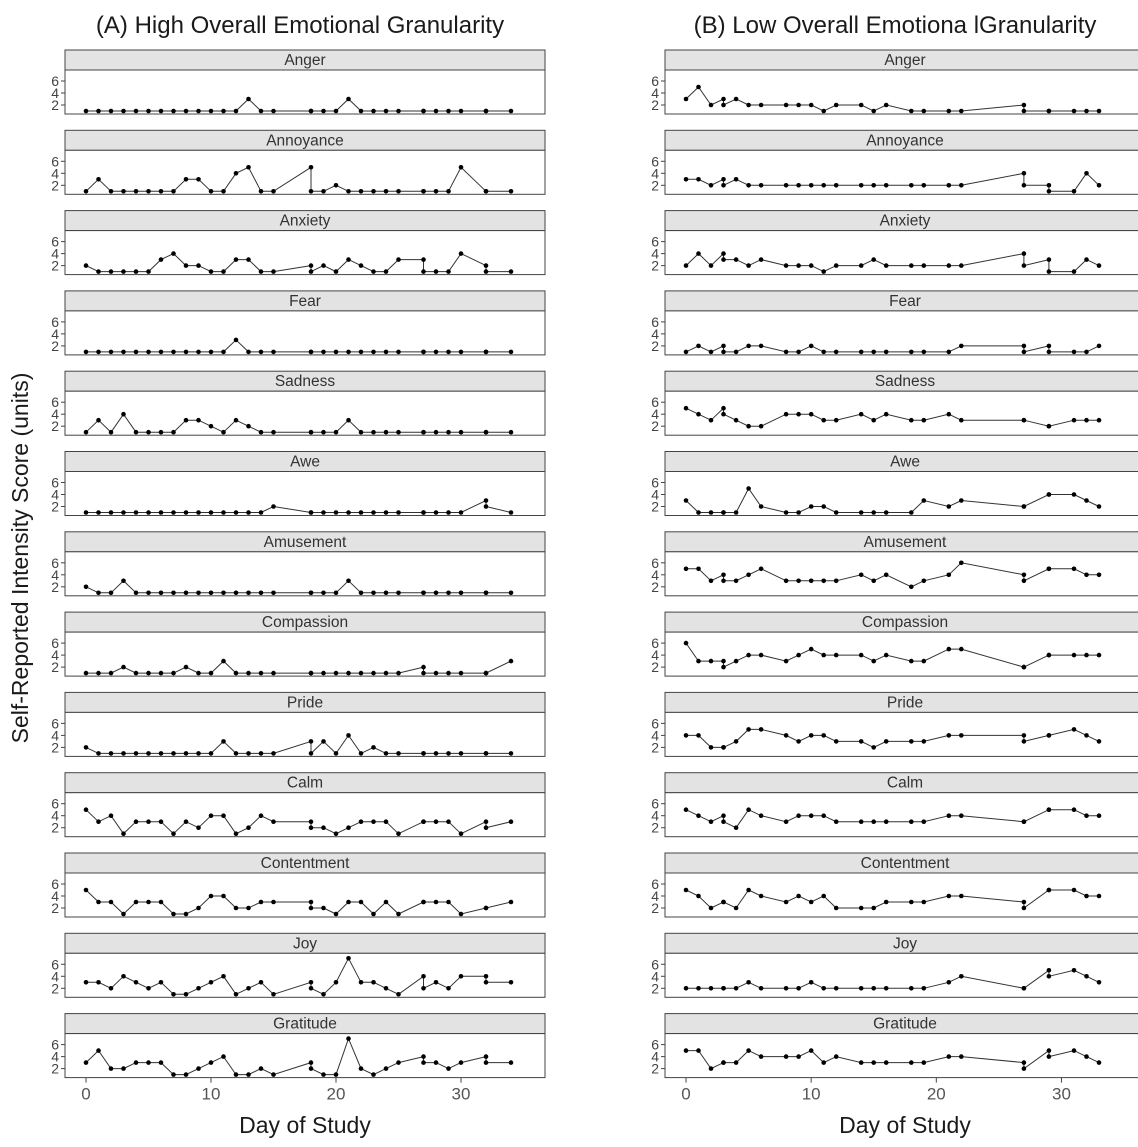  Describe the element at coordinates (305, 542) in the screenshot. I see `facet-label: Amusement` at that location.